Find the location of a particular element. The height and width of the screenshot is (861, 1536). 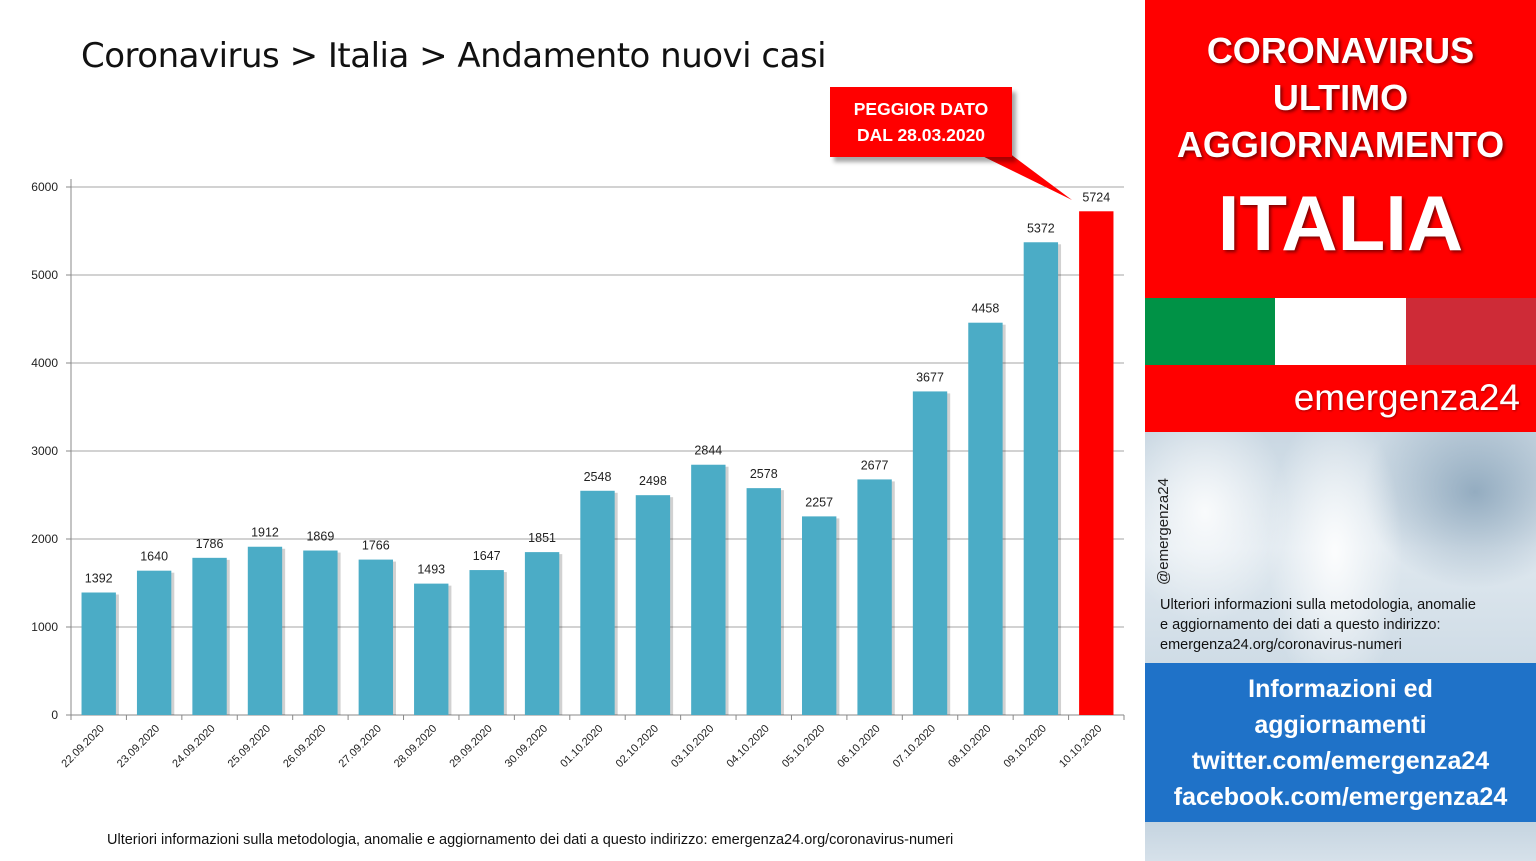

data-label: 3677 is located at coordinates (930, 377).